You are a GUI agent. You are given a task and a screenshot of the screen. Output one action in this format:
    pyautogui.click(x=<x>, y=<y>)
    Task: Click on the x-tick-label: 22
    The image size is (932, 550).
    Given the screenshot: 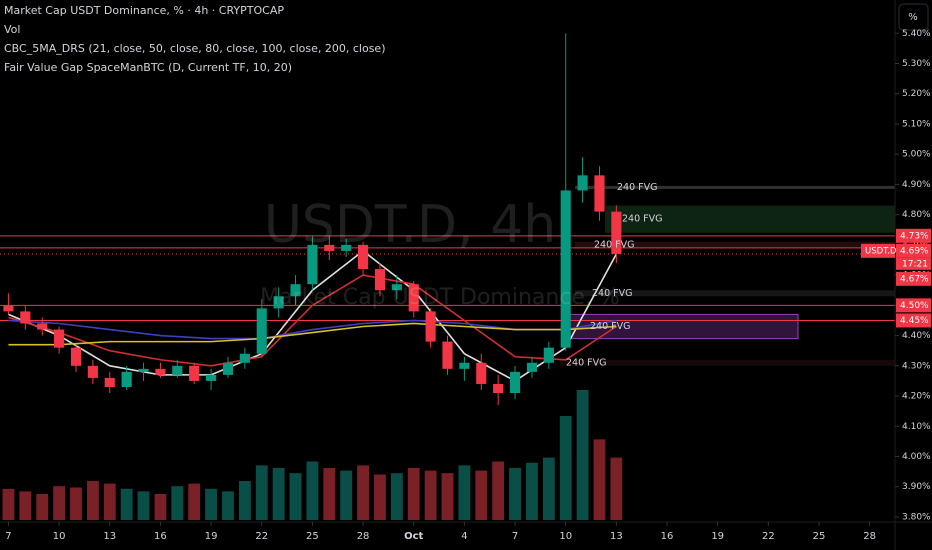 What is the action you would take?
    pyautogui.click(x=768, y=536)
    